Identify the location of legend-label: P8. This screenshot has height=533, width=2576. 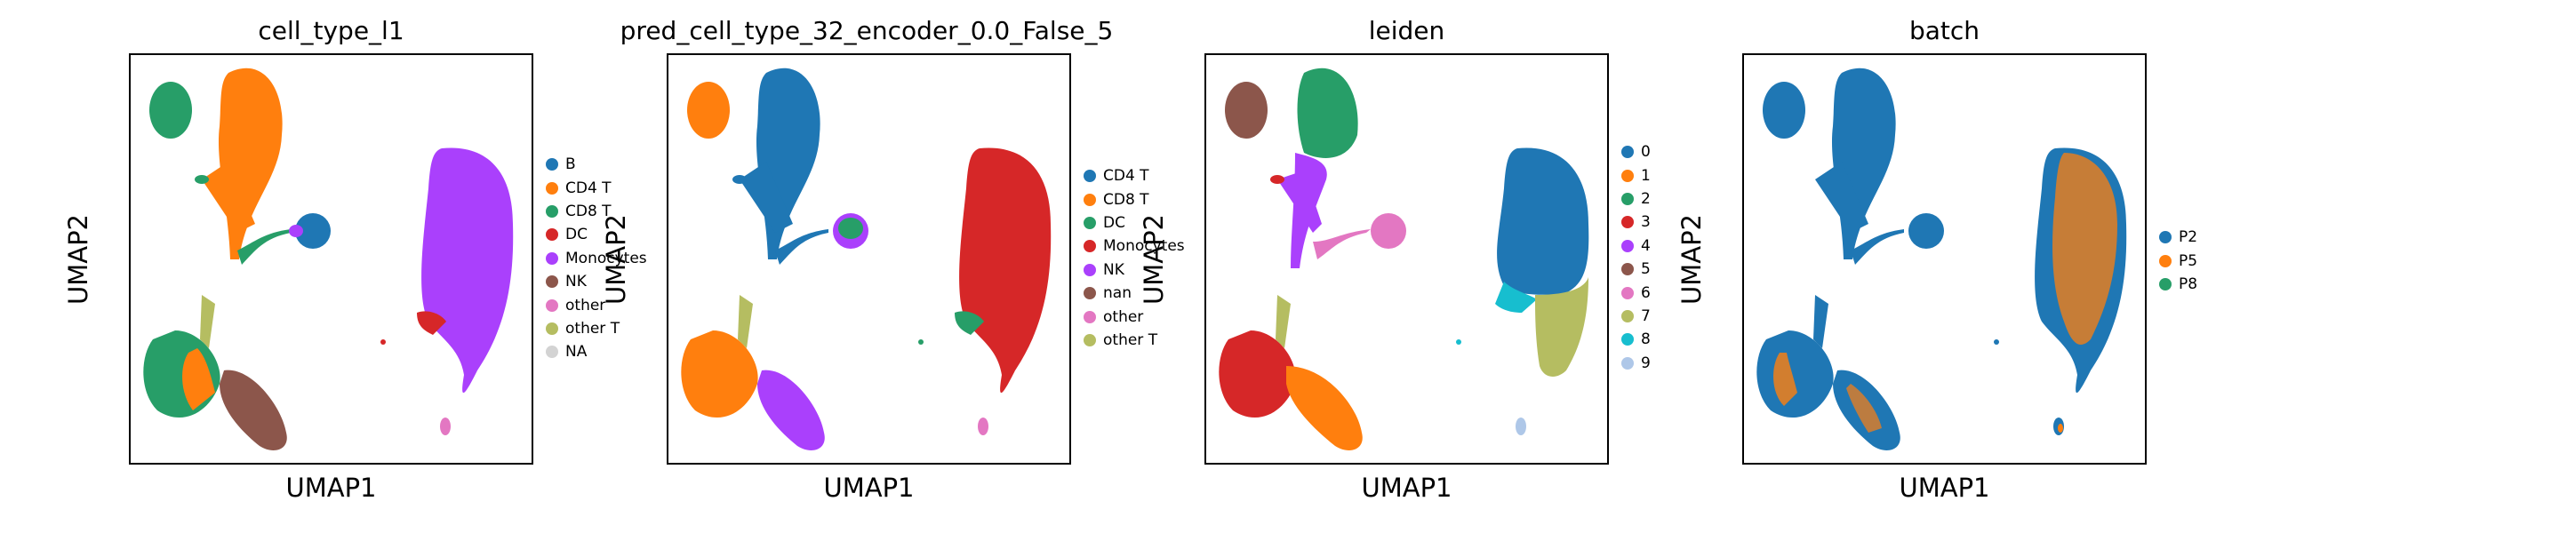
(2188, 283).